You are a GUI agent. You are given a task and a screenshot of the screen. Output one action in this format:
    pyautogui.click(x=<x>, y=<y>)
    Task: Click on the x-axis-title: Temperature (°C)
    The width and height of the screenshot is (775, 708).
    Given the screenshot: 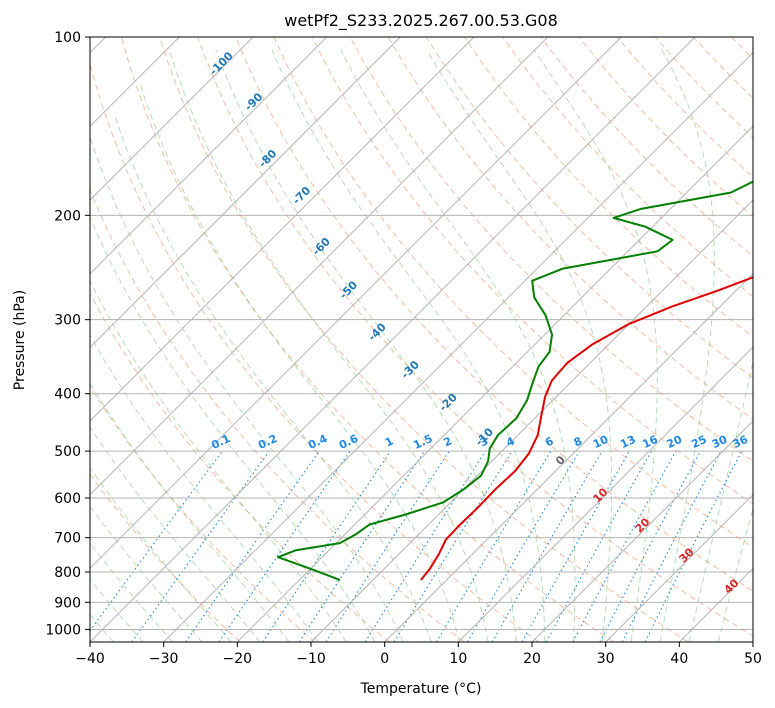 What is the action you would take?
    pyautogui.click(x=421, y=689)
    